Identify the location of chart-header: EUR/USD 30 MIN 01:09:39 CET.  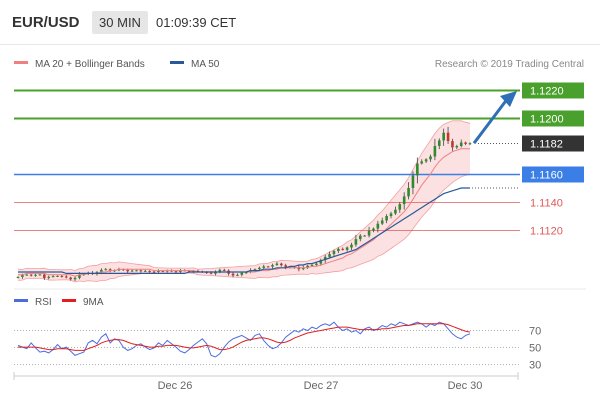
(300, 22).